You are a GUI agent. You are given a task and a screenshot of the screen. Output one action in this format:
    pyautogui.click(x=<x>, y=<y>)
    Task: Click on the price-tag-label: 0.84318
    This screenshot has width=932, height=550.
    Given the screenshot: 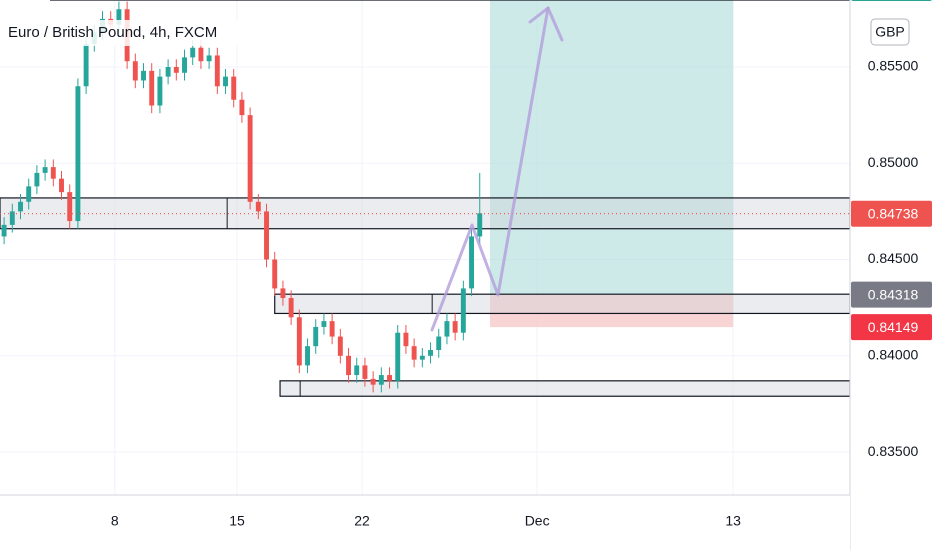 What is the action you would take?
    pyautogui.click(x=893, y=294)
    